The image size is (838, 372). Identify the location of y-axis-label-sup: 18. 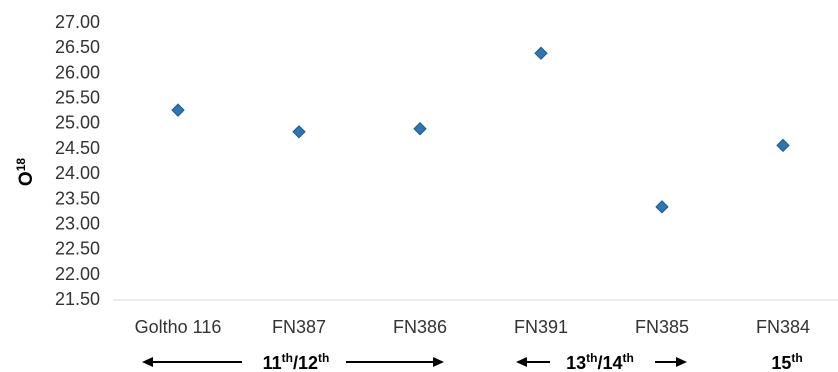
(21, 165).